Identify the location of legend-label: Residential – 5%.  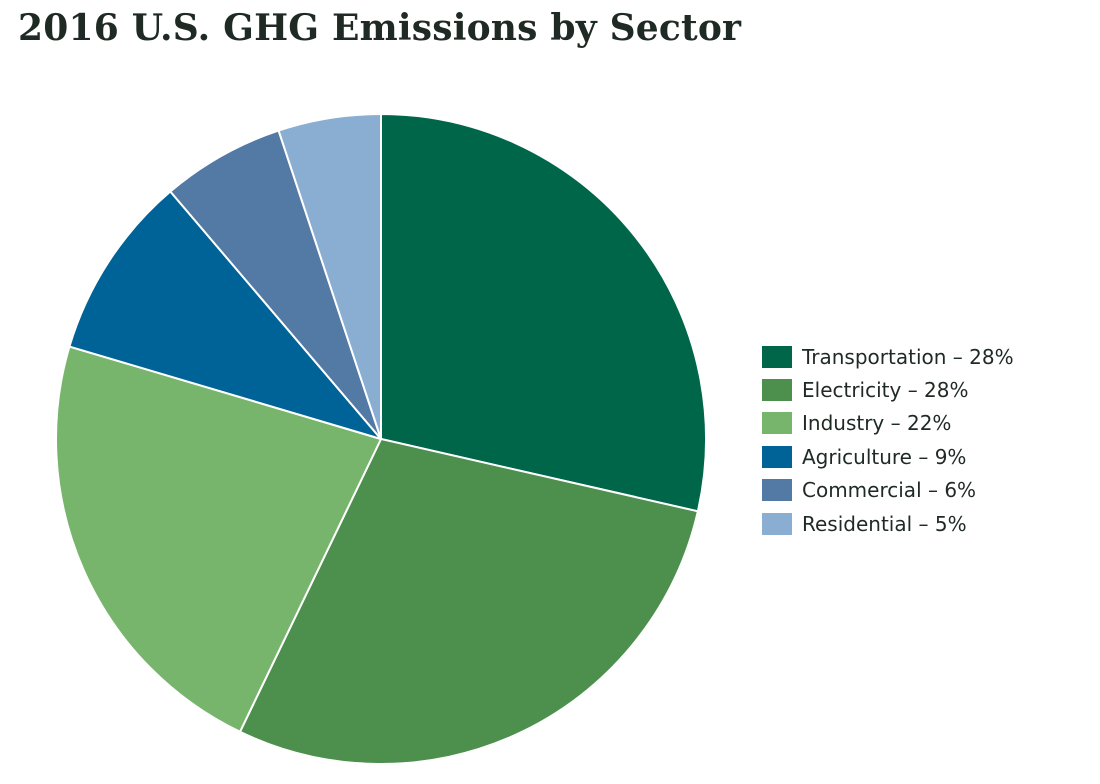
(884, 523).